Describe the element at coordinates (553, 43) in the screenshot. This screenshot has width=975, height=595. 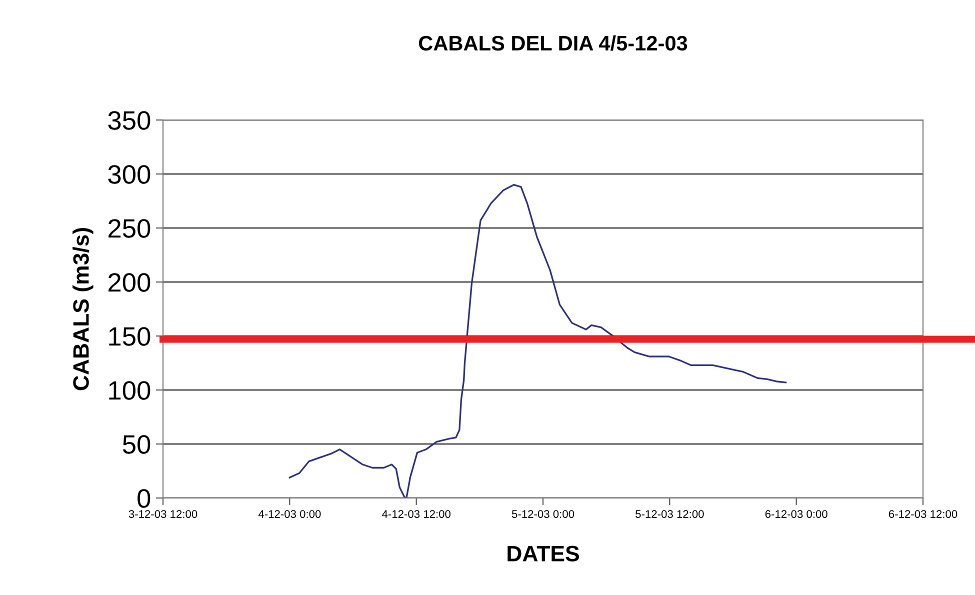
I see `chart-title: CABALS DEL DIA 4/5-12-03` at that location.